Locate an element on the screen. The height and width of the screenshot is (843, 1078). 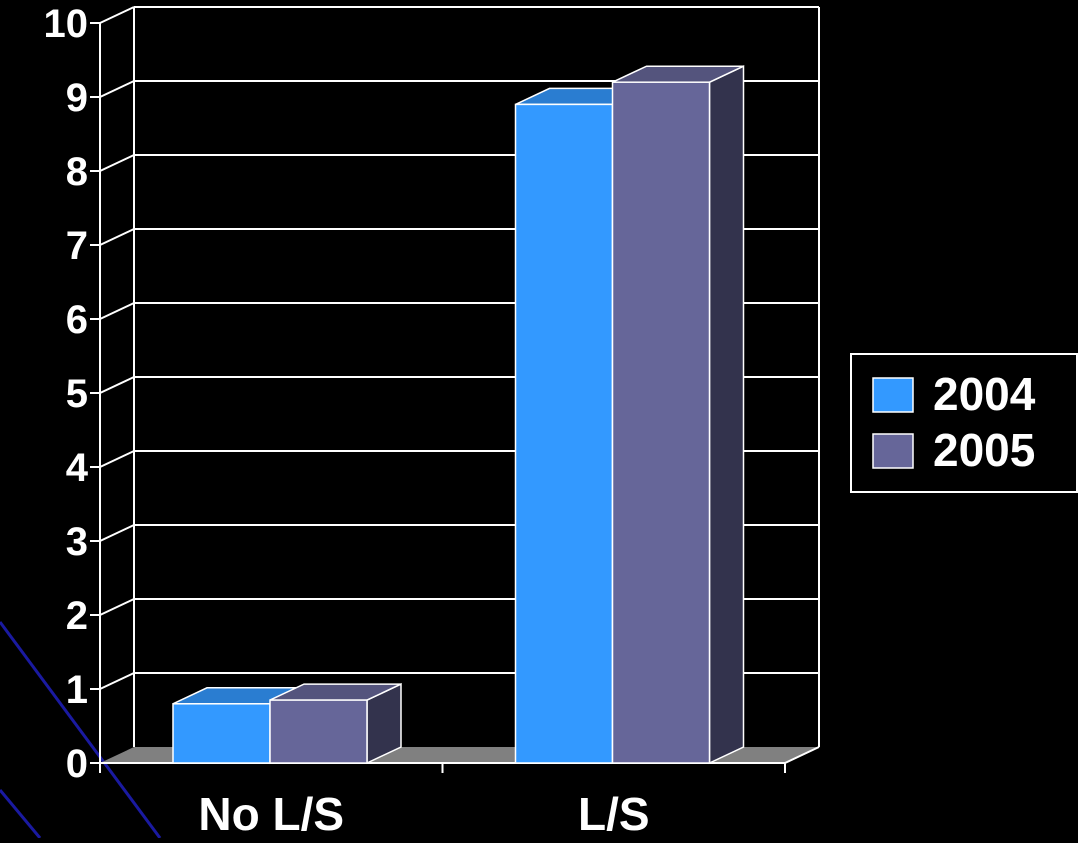
y-tick-label: 8 is located at coordinates (77, 172).